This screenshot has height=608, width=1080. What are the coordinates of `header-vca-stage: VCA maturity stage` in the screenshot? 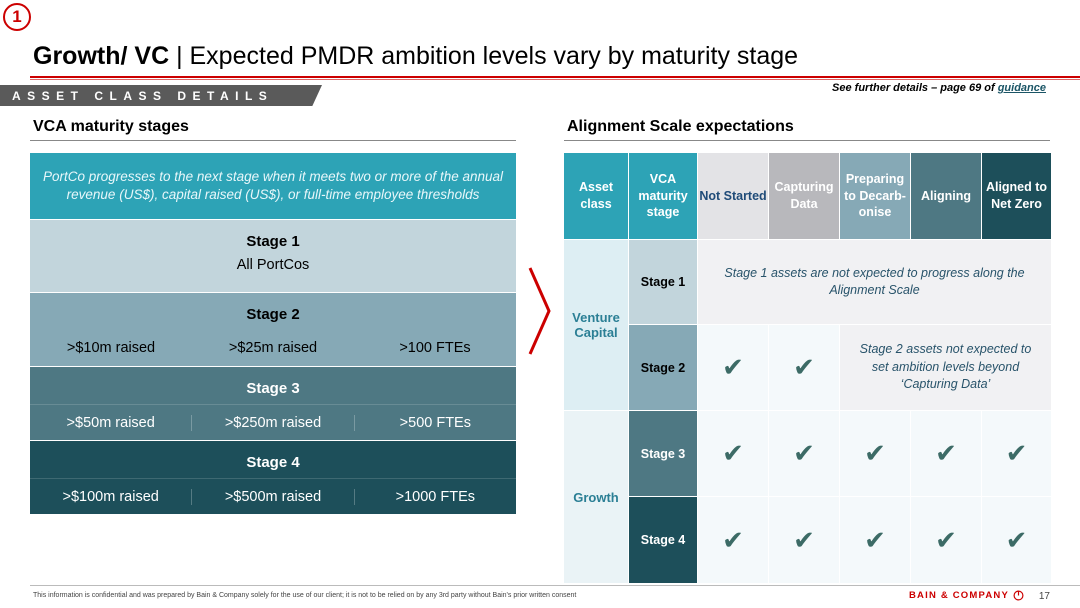 It's located at (663, 196).